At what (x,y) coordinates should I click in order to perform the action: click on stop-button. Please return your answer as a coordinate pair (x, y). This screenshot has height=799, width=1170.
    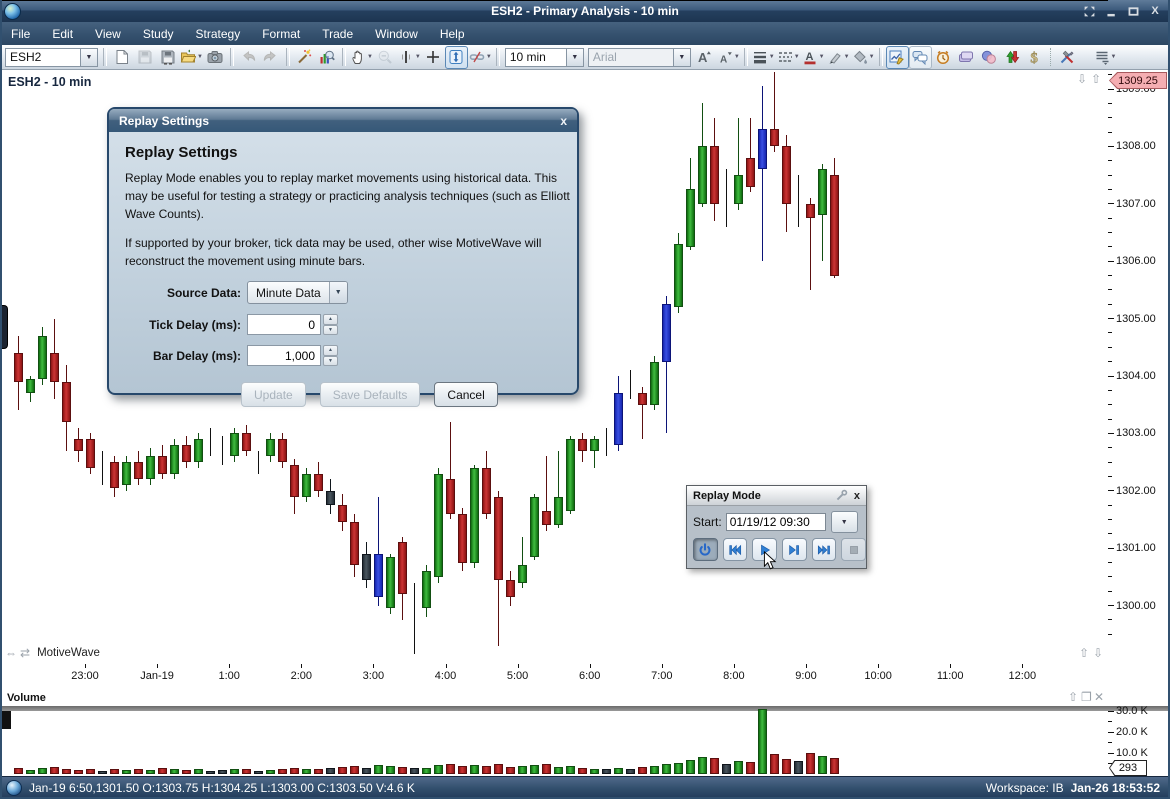
    Looking at the image, I should click on (854, 549).